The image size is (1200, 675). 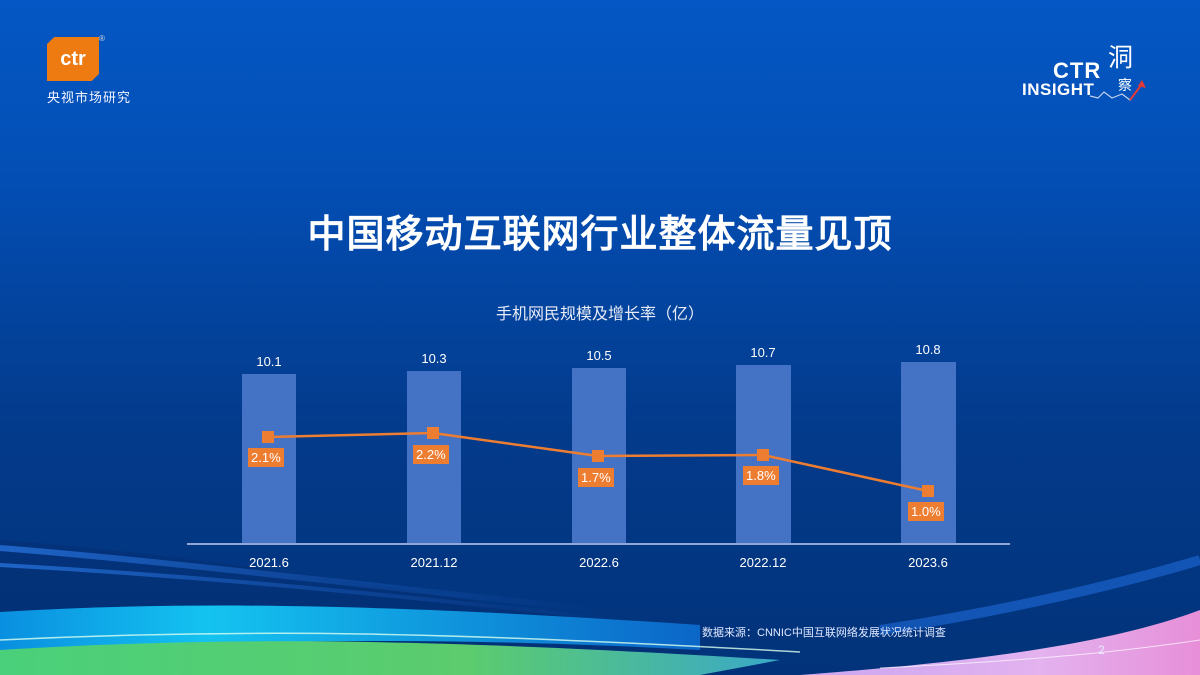 What do you see at coordinates (1121, 57) in the screenshot?
I see `insight-logo-cn-top: 洞` at bounding box center [1121, 57].